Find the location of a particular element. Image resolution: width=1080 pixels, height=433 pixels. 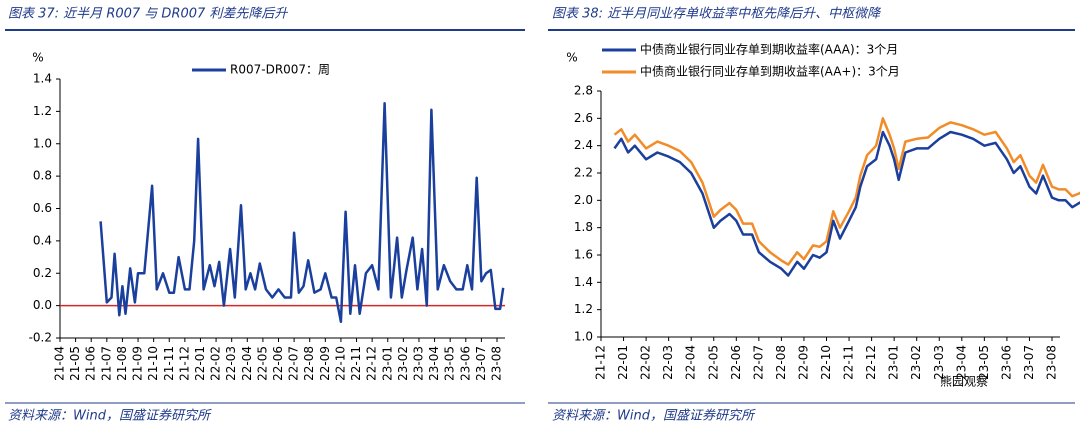

y-tick-label: 1.8 is located at coordinates (583, 227).